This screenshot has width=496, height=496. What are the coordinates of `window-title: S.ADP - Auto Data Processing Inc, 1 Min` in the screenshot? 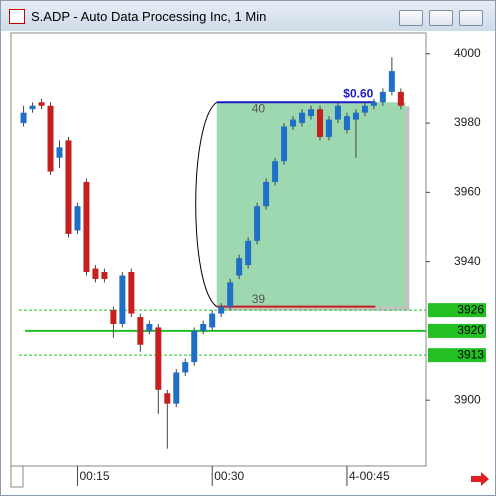 It's located at (149, 16).